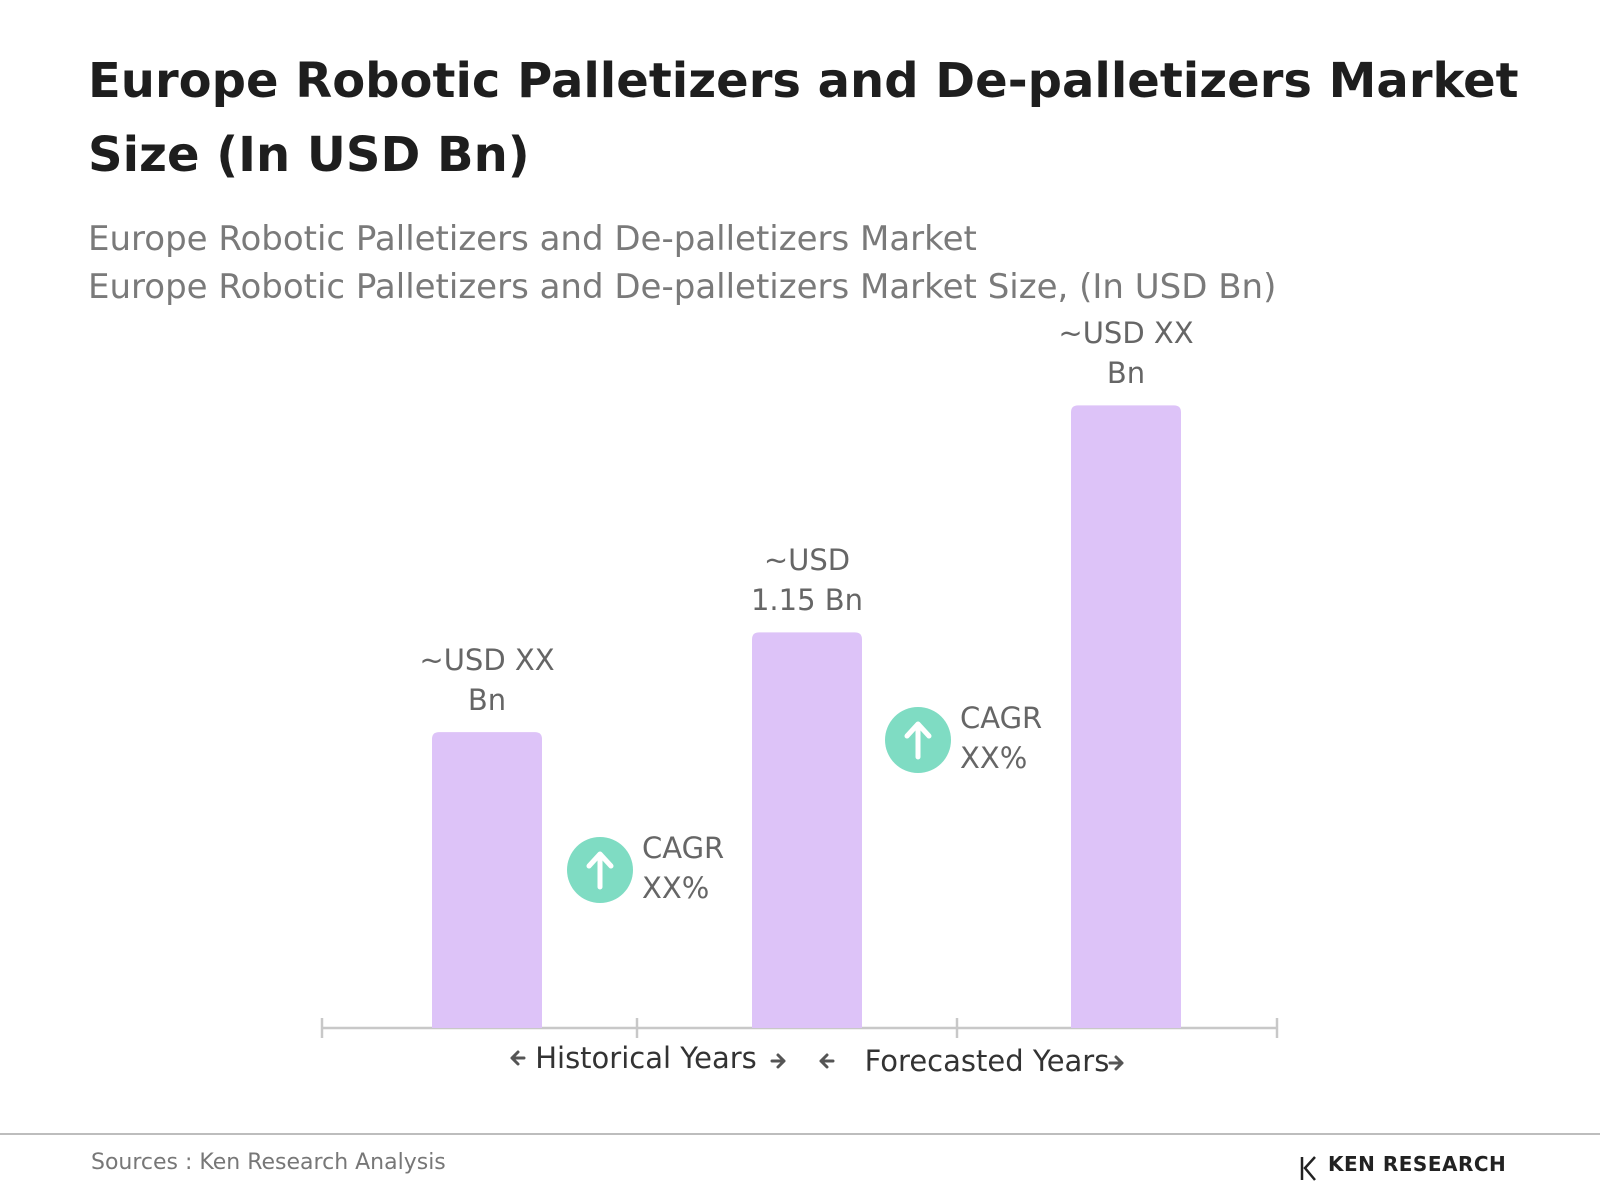 This screenshot has height=1200, width=1600. What do you see at coordinates (807, 580) in the screenshot?
I see `value-label: ~USD 1.15 Bn` at bounding box center [807, 580].